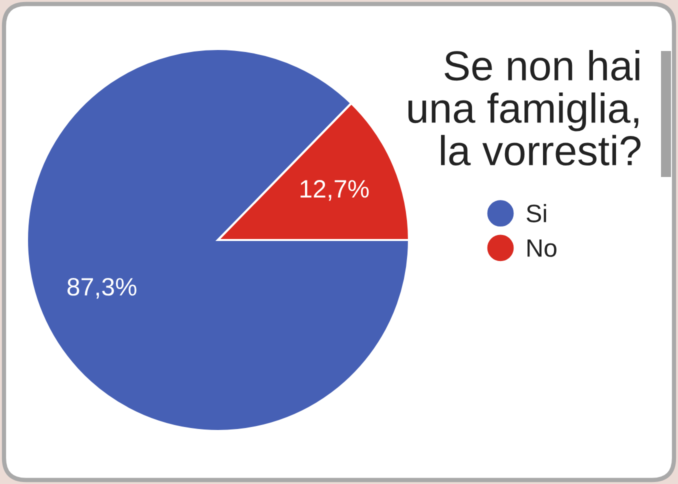  Describe the element at coordinates (524, 108) in the screenshot. I see `text: Se non hai una famiglia, la vorresti?` at that location.